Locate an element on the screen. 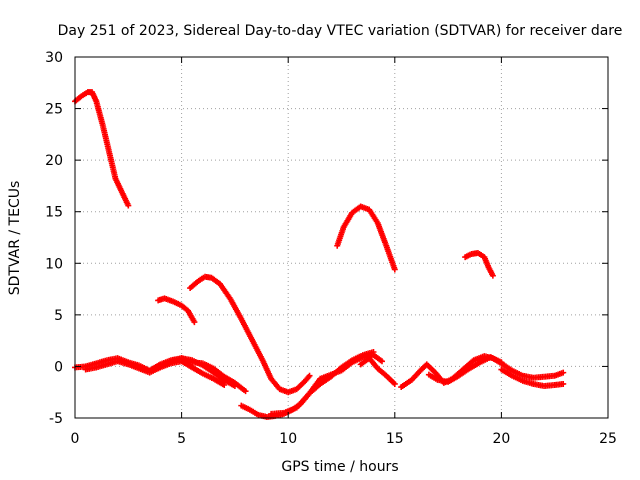  y-tick-label: 20 is located at coordinates (54, 161).